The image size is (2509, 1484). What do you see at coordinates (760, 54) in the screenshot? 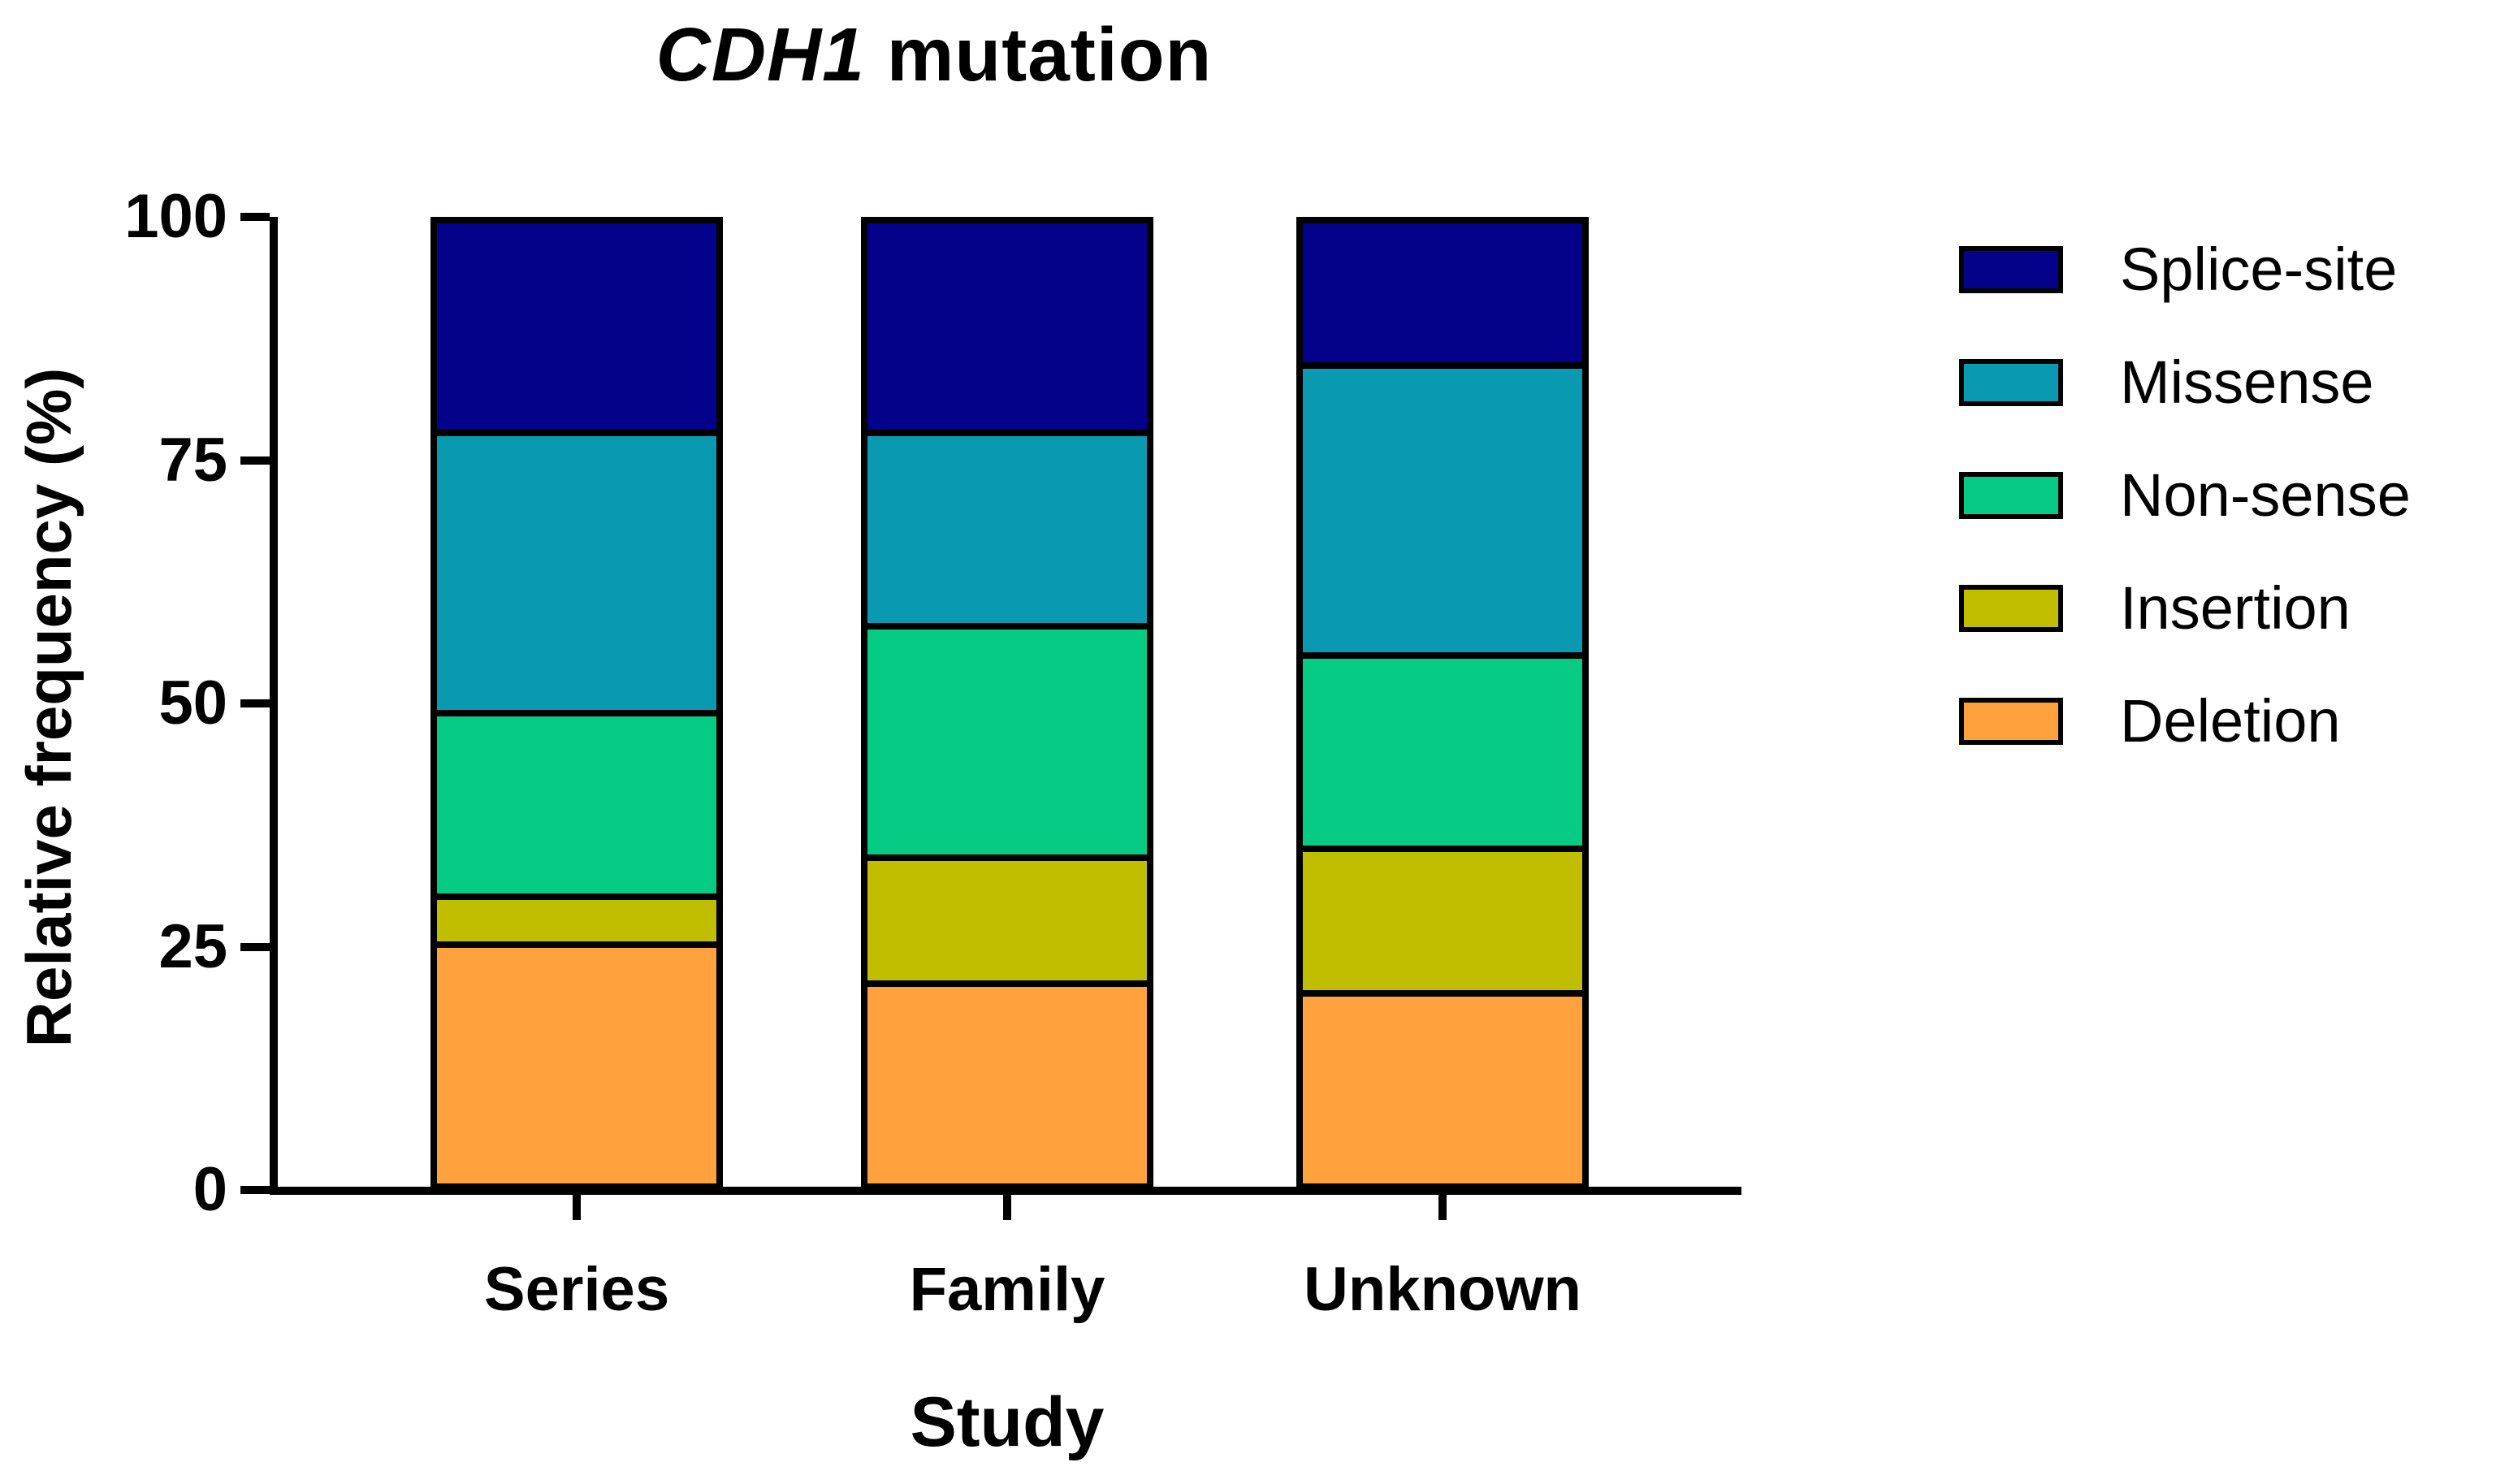
I see `chart-title-gene: CDH1` at bounding box center [760, 54].